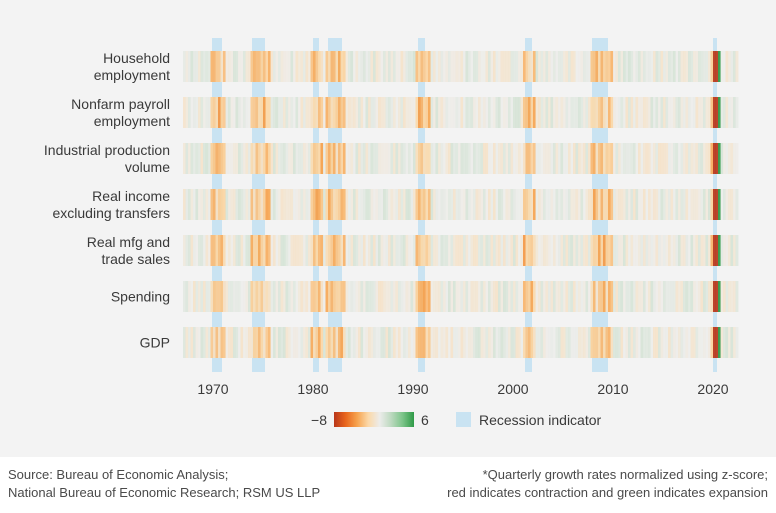 This screenshot has height=513, width=776. What do you see at coordinates (712, 389) in the screenshot?
I see `x-tick-label: 2020` at bounding box center [712, 389].